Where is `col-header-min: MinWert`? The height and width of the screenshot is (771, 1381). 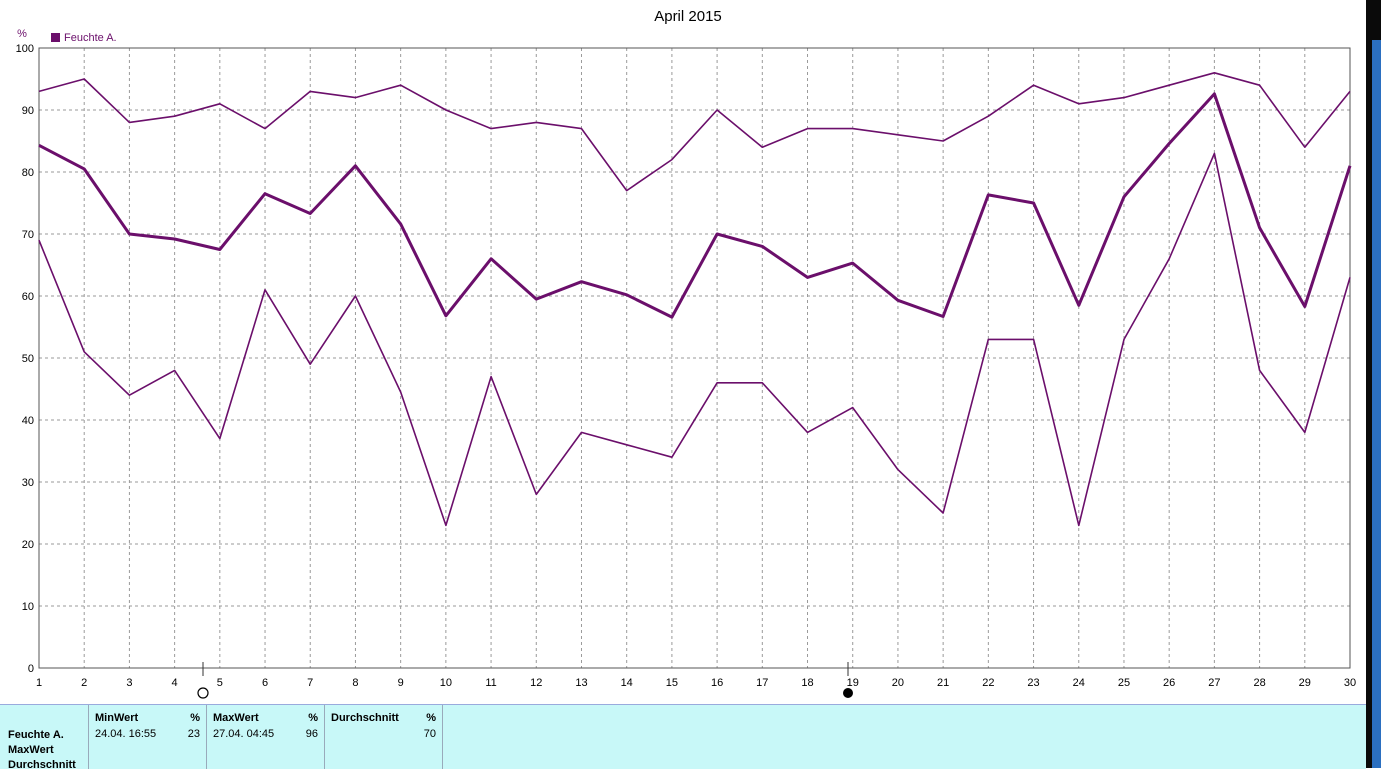
col-header-min: MinWert is located at coordinates (117, 718).